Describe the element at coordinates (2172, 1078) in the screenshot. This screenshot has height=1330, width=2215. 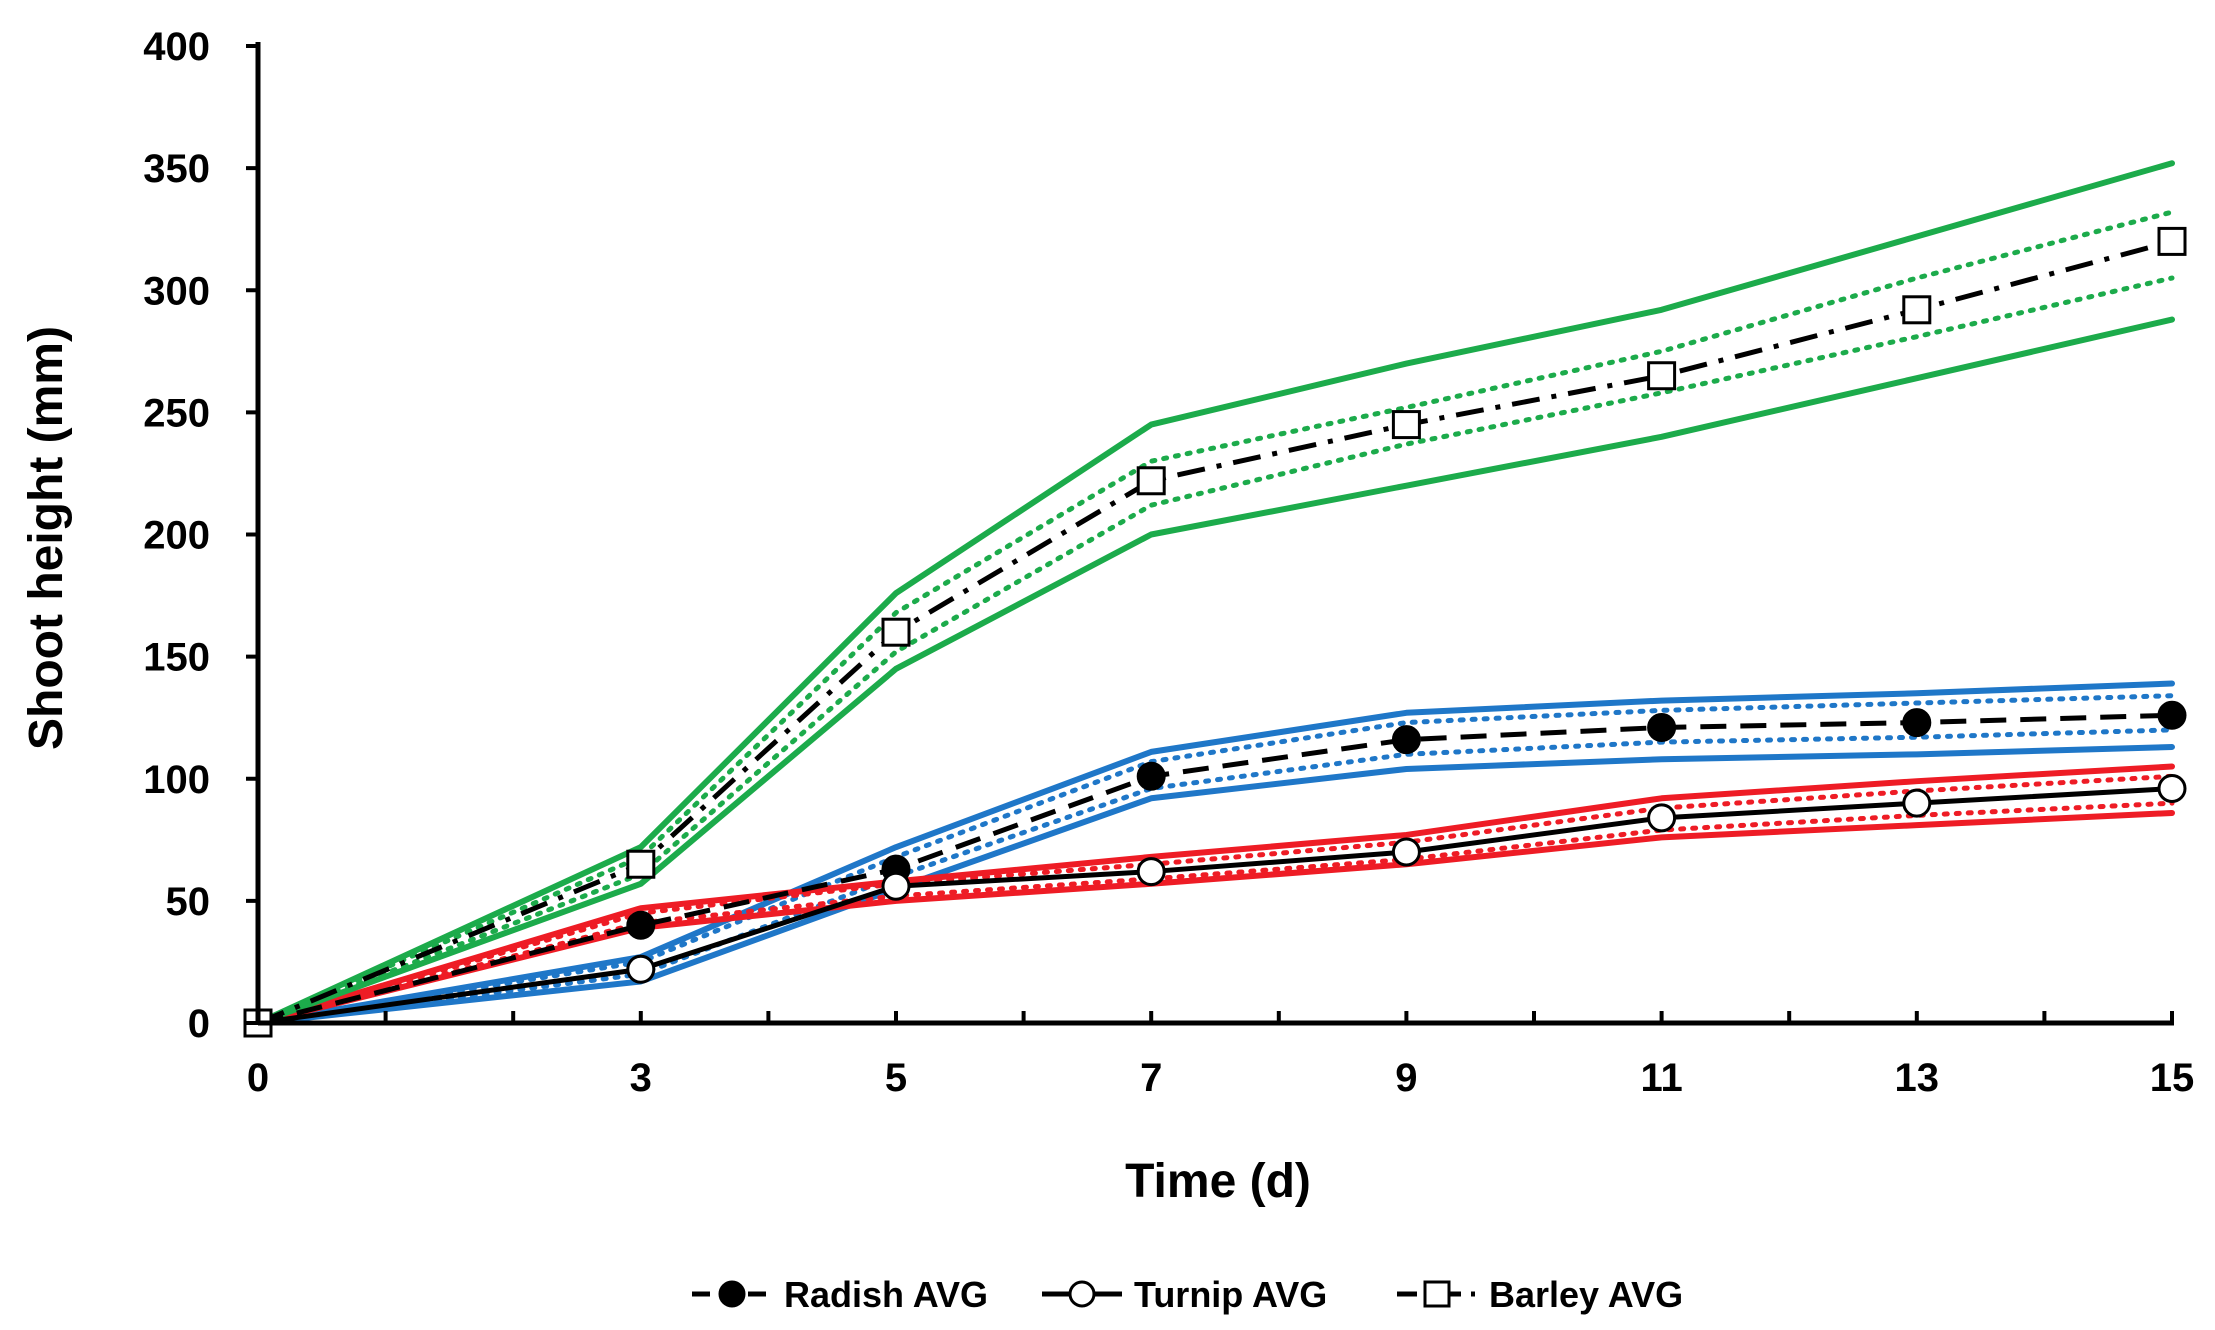
I see `x-tick-label: 15` at that location.